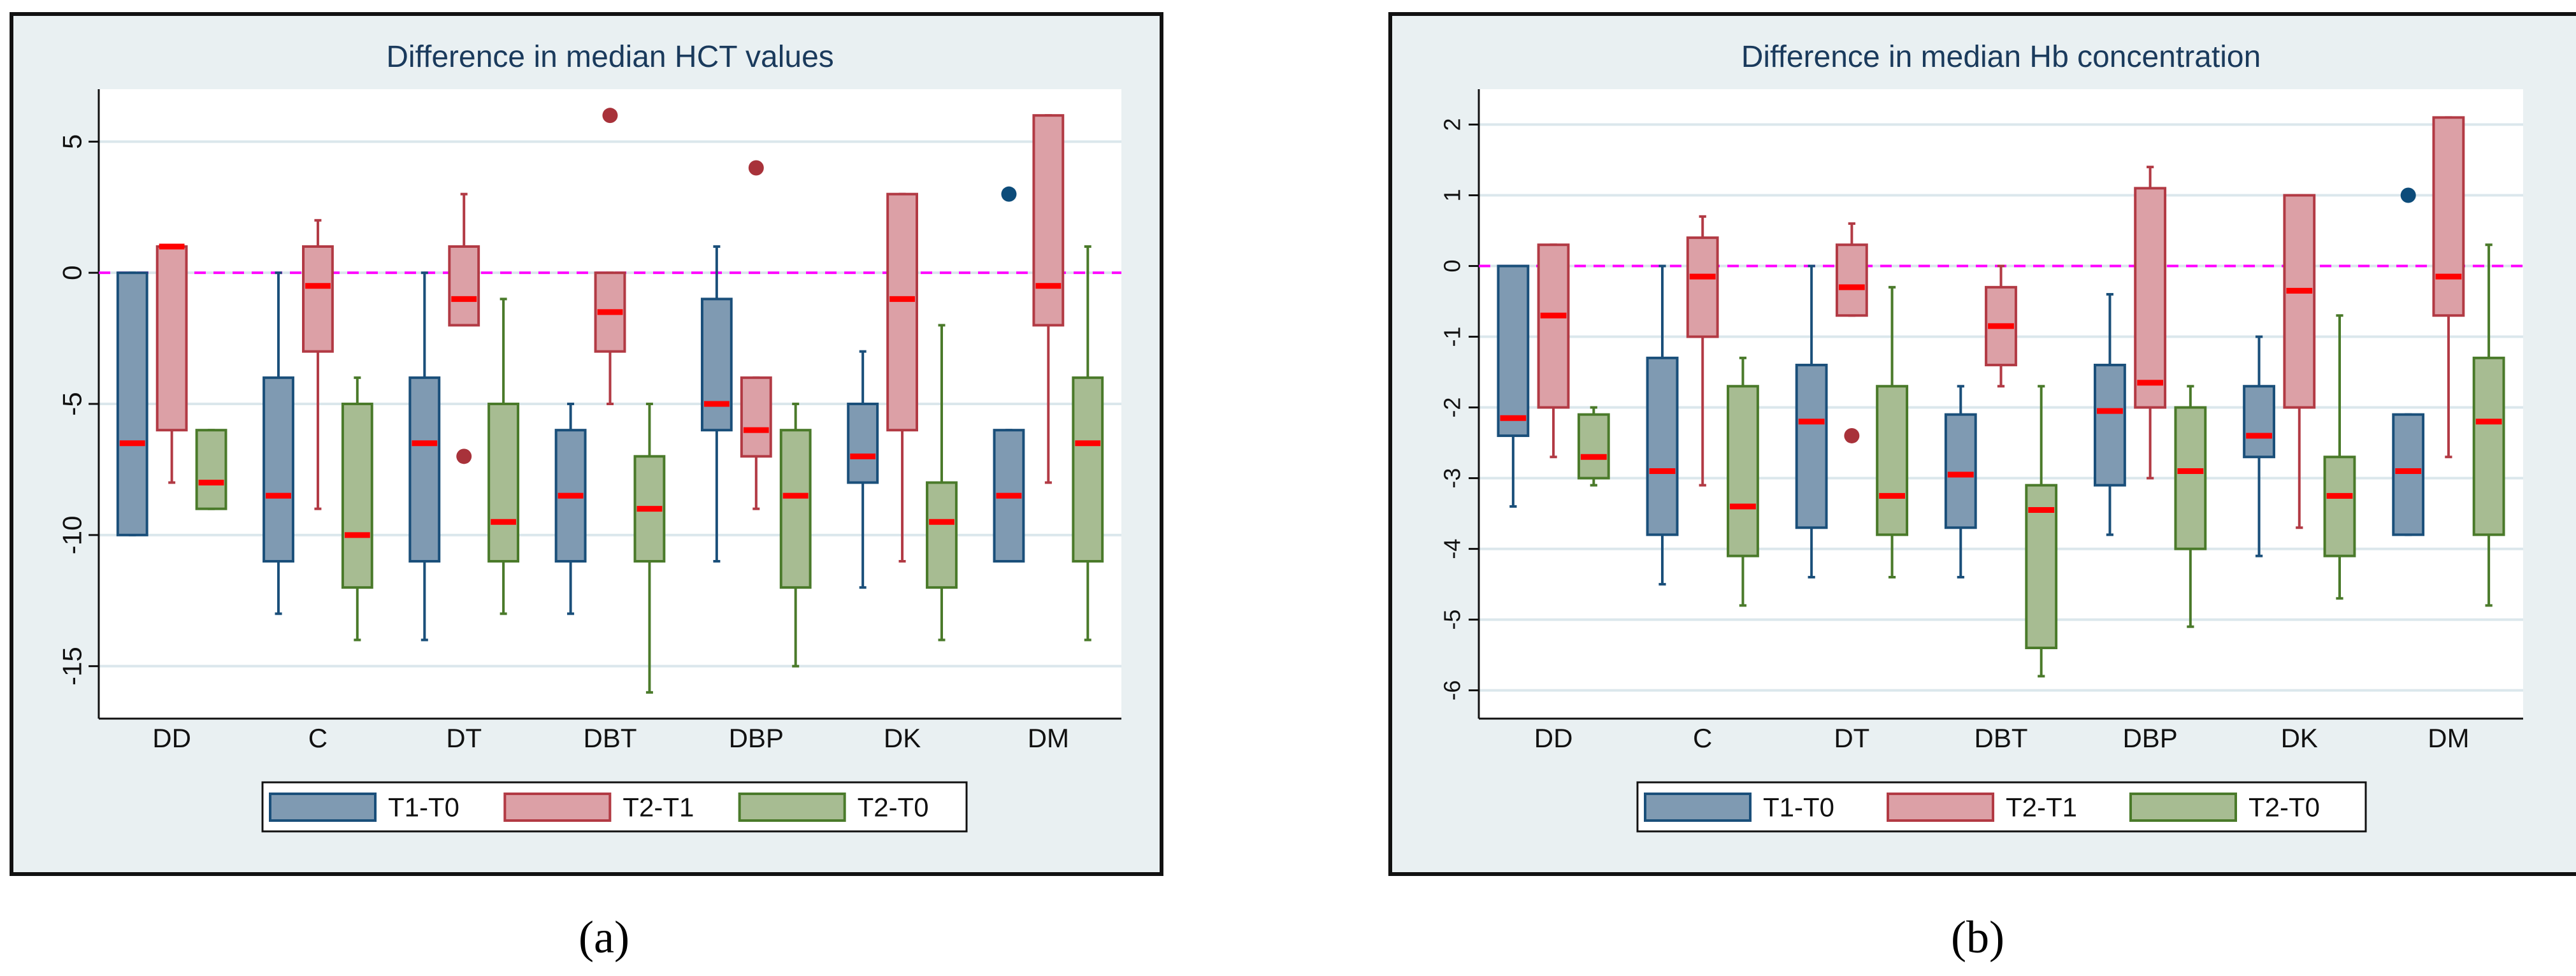 The image size is (2576, 976). Describe the element at coordinates (1452, 690) in the screenshot. I see `y-tick-label: -6` at that location.